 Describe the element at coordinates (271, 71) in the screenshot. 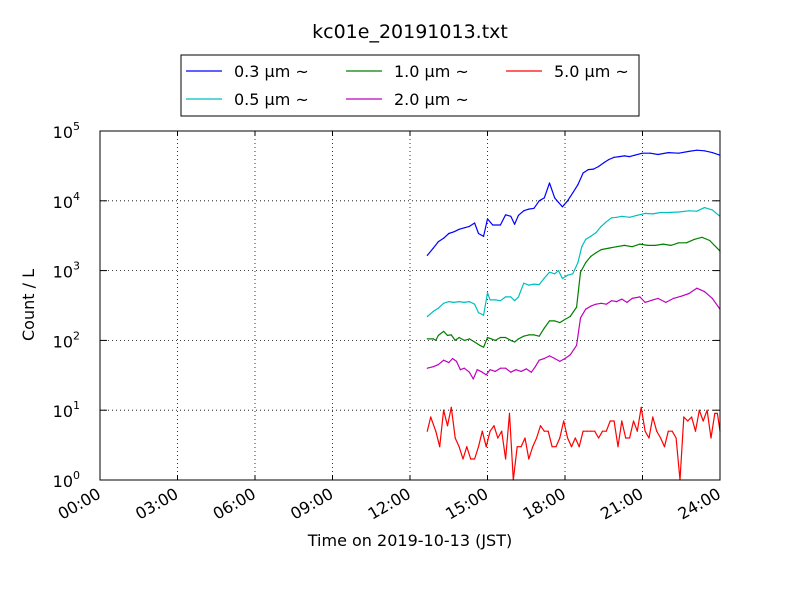

I see `legend-label: 0.3 μm ~` at that location.